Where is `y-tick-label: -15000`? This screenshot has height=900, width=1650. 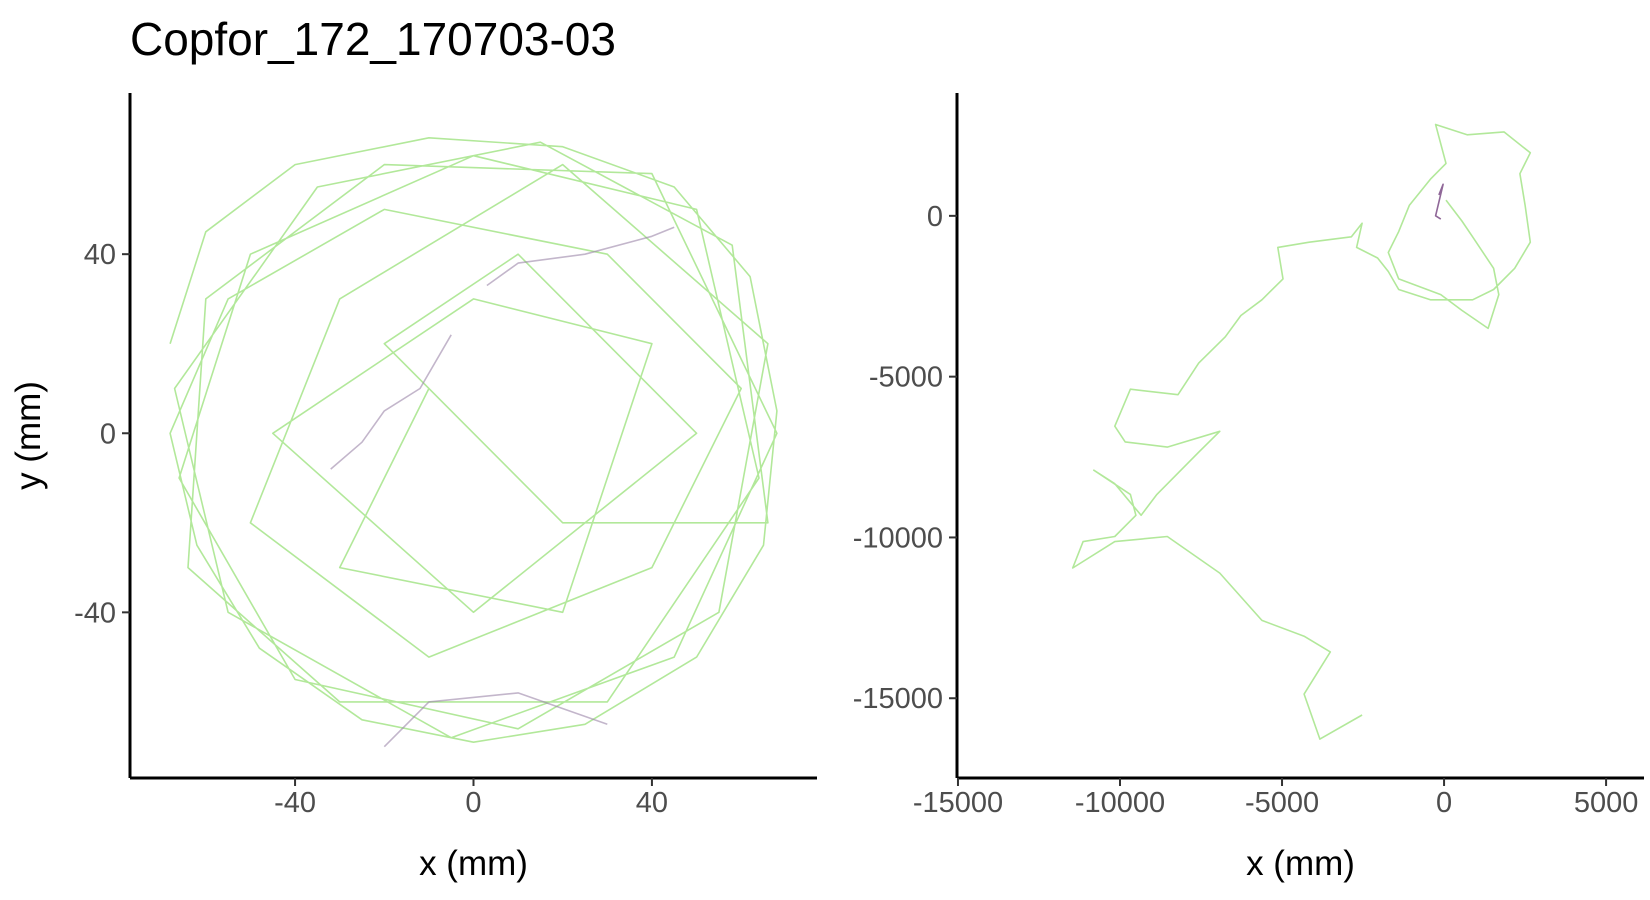 y-tick-label: -15000 is located at coordinates (898, 699).